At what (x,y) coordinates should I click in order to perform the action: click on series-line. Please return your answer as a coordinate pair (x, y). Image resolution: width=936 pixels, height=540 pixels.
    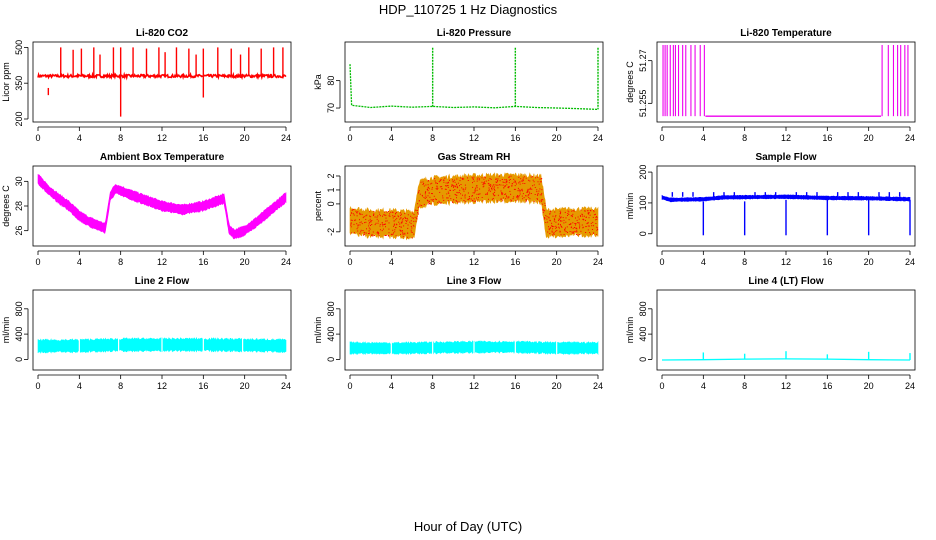
    Looking at the image, I should click on (473, 87).